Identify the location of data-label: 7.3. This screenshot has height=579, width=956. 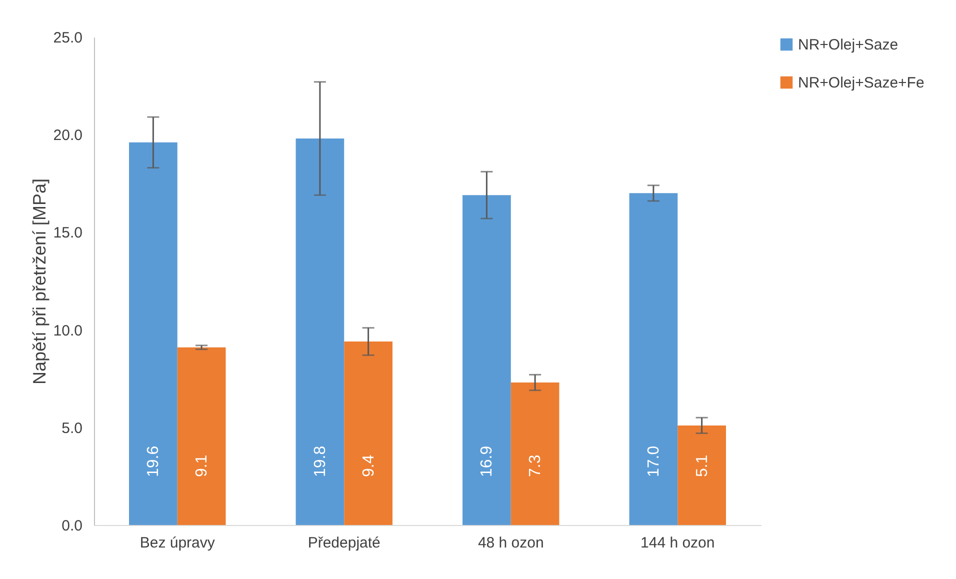
(535, 465).